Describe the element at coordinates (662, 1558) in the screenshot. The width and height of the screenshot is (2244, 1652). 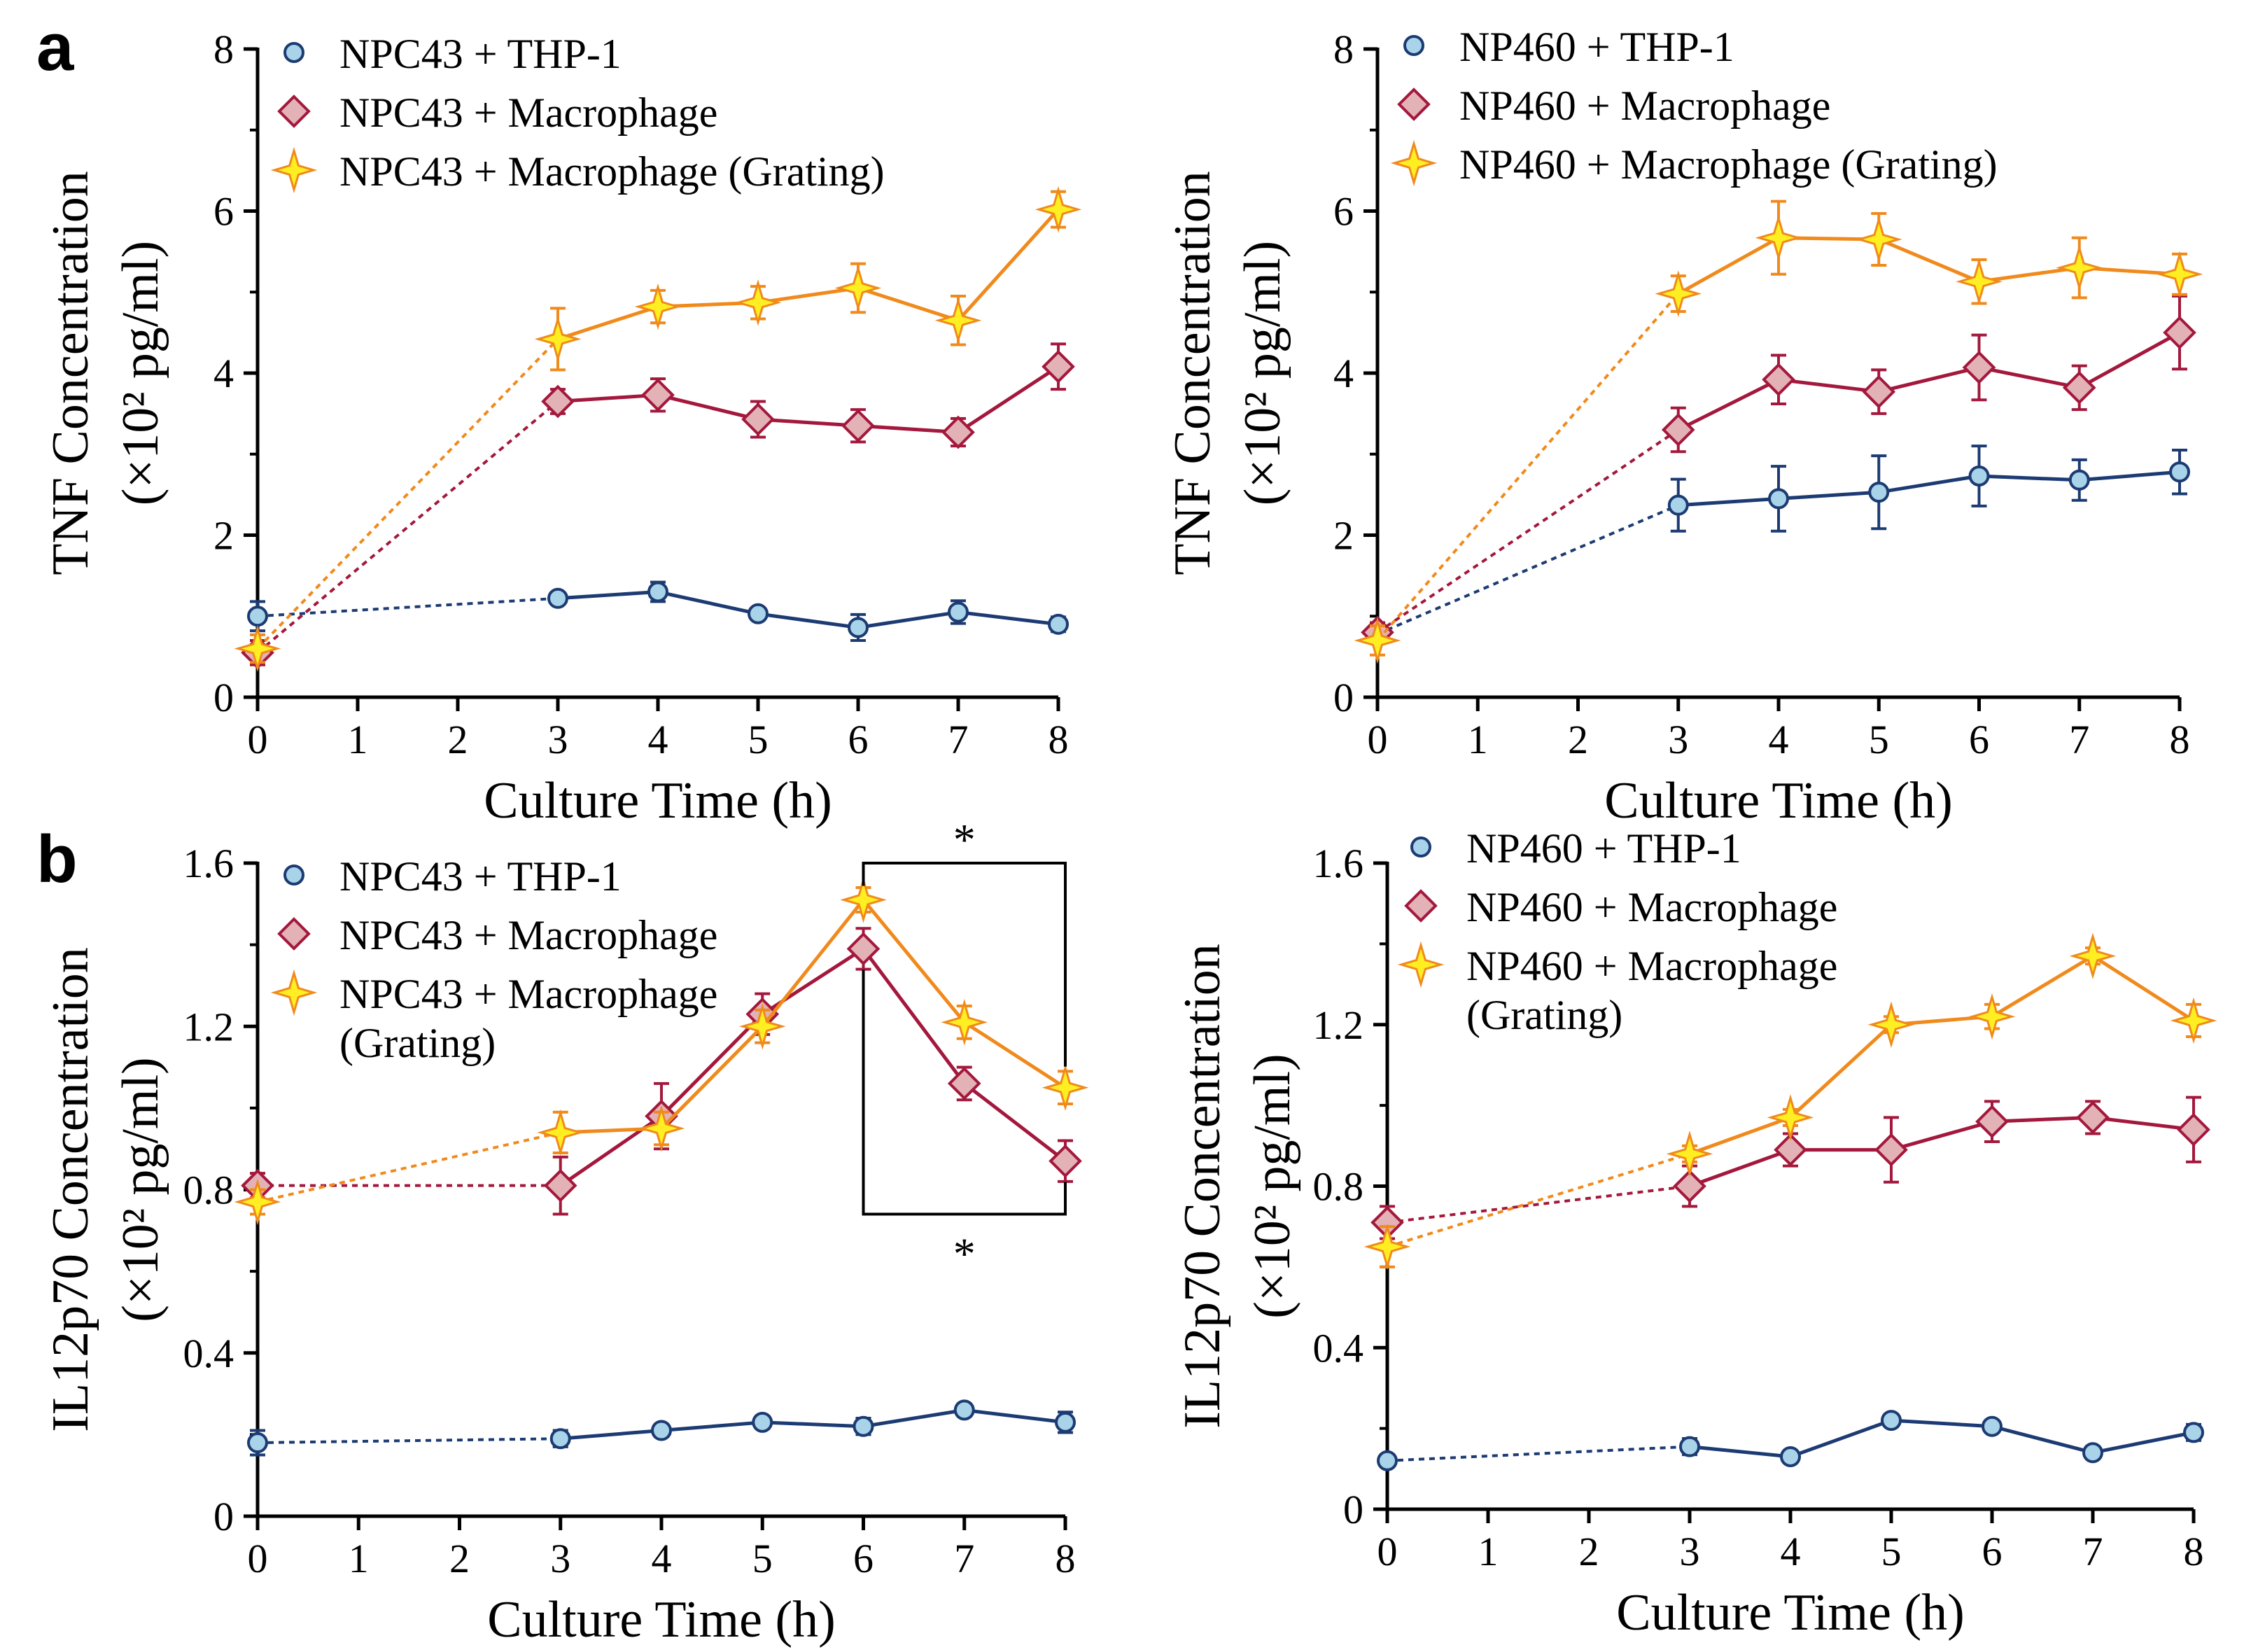
I see `x-tick-label: 4` at that location.